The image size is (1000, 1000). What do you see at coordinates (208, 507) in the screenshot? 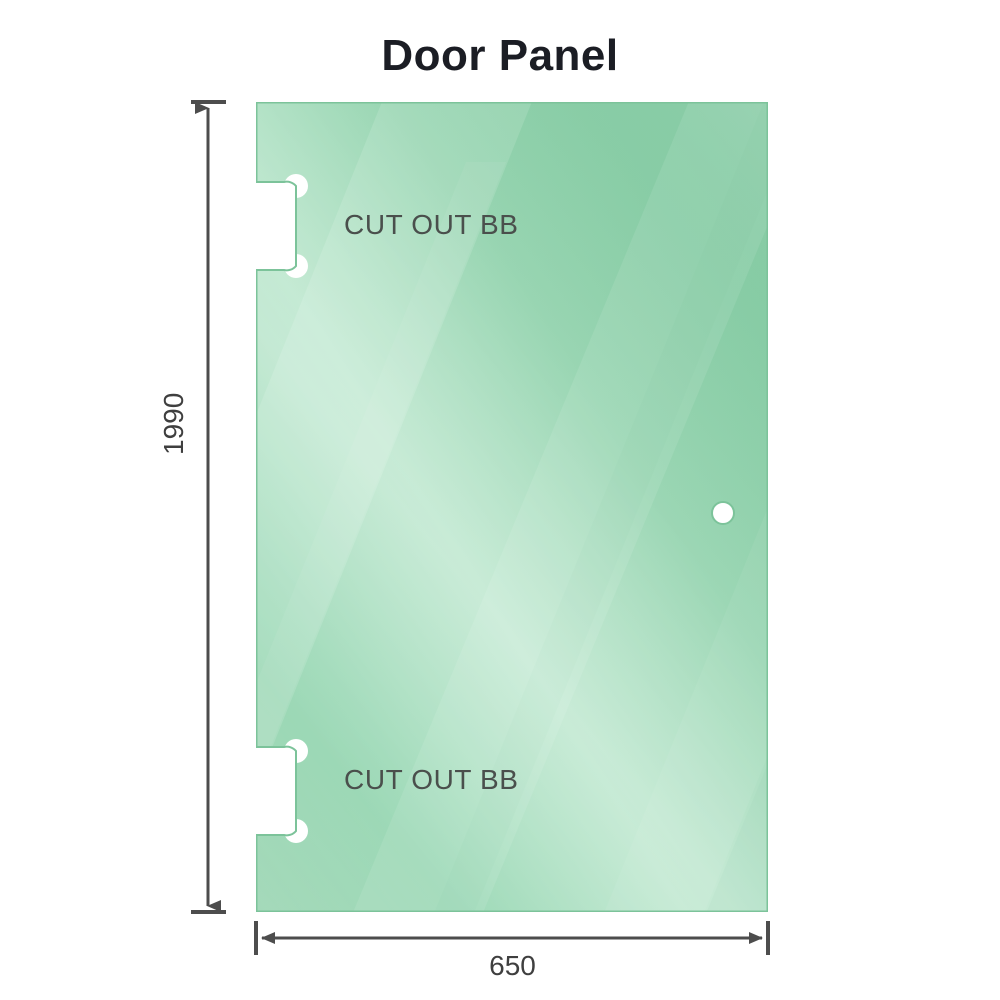
I see `height-dimension` at bounding box center [208, 507].